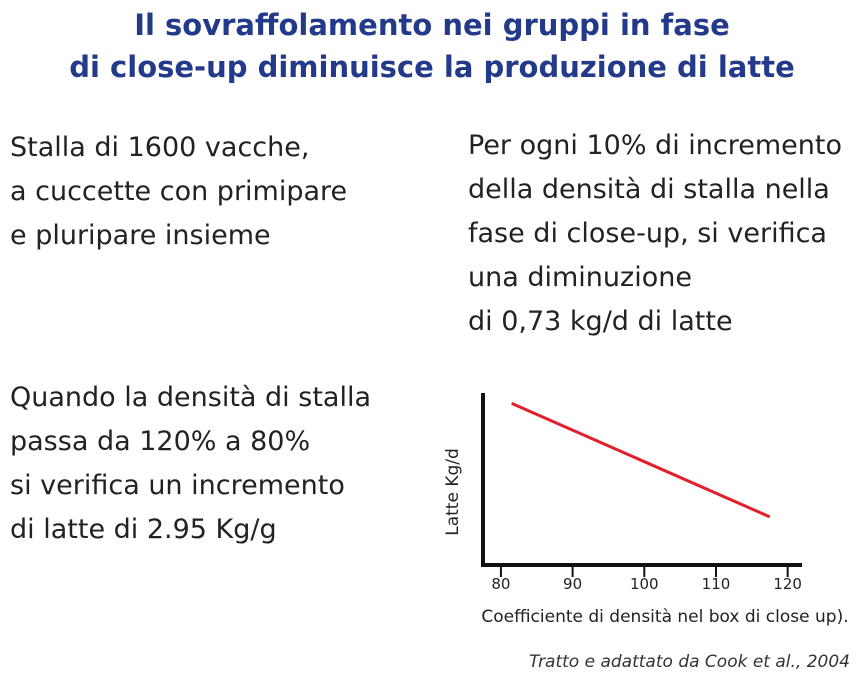 This screenshot has width=864, height=680. What do you see at coordinates (160, 441) in the screenshot?
I see `text-line: passa da 120% a 80%` at bounding box center [160, 441].